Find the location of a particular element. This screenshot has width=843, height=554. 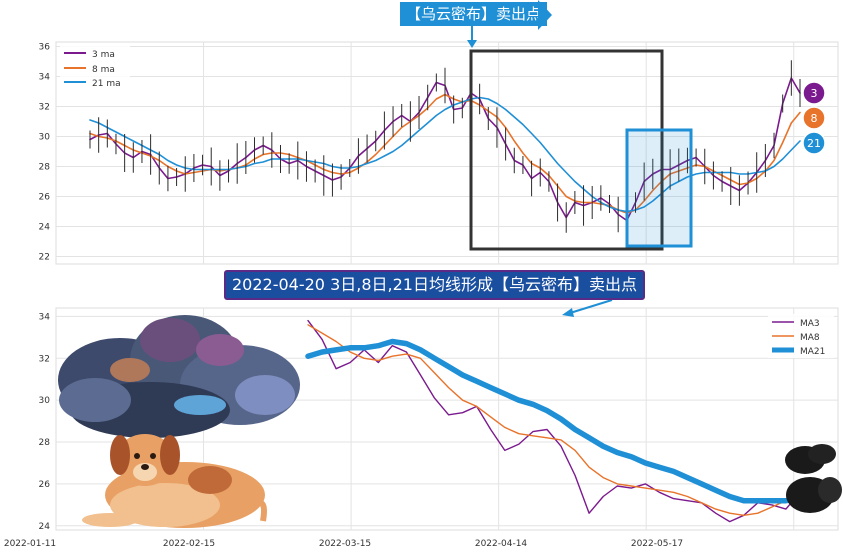

legend-label-3ma: 3 ma is located at coordinates (103, 55).